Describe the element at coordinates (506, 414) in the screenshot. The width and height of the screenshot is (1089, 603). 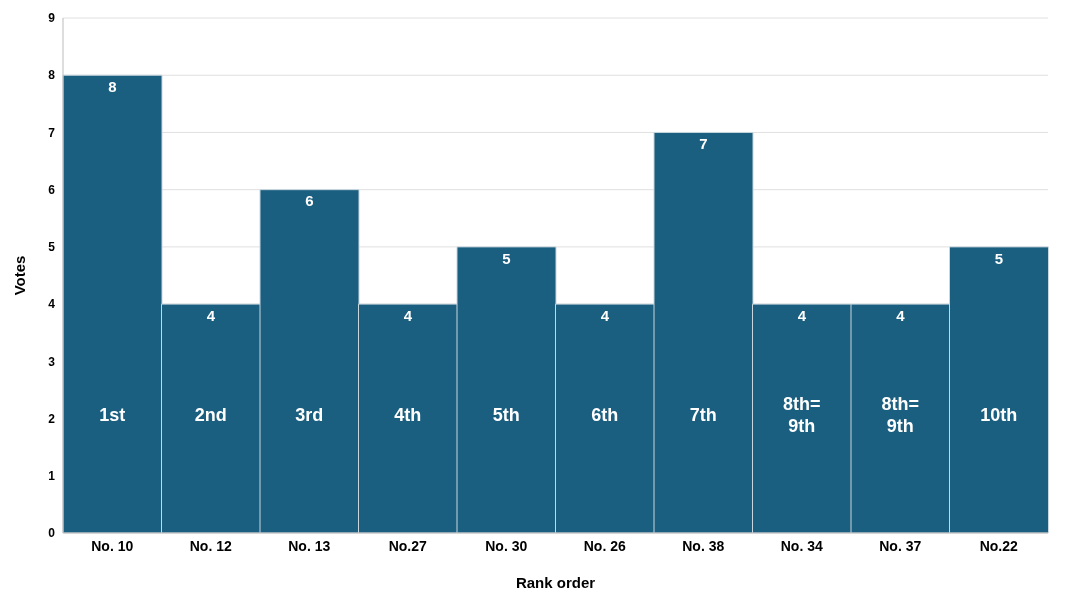
I see `annotation: 5th` at that location.